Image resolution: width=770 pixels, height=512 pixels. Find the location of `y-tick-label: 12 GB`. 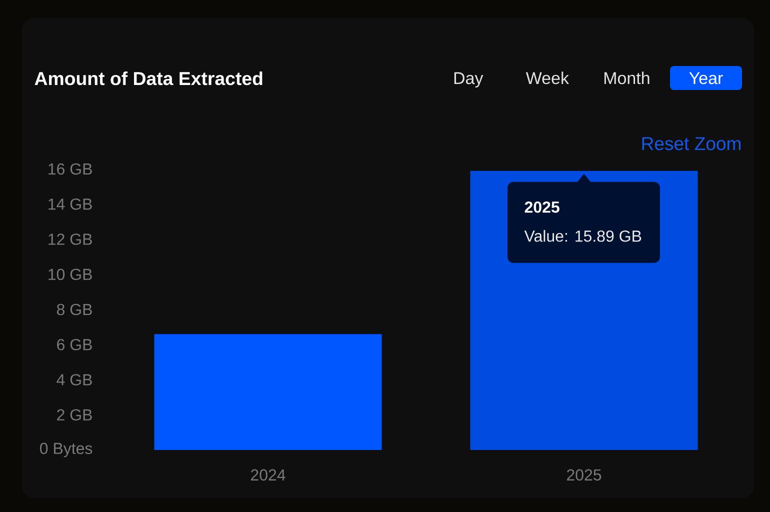

y-tick-label: 12 GB is located at coordinates (70, 239).